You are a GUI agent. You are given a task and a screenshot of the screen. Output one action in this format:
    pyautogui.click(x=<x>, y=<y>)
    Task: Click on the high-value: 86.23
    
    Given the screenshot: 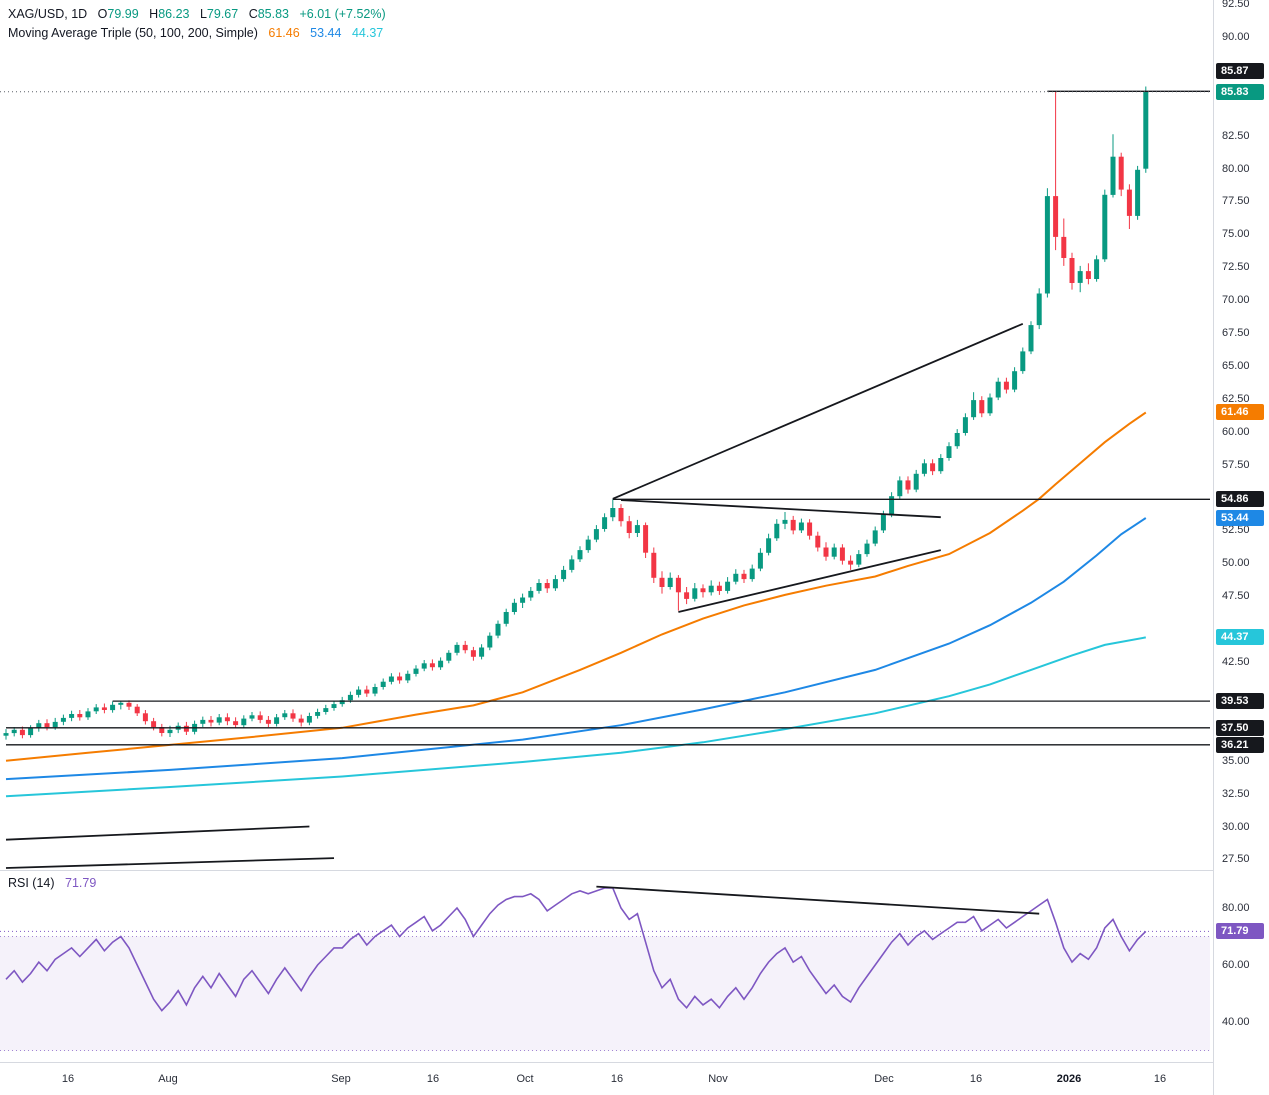 What is the action you would take?
    pyautogui.click(x=174, y=14)
    